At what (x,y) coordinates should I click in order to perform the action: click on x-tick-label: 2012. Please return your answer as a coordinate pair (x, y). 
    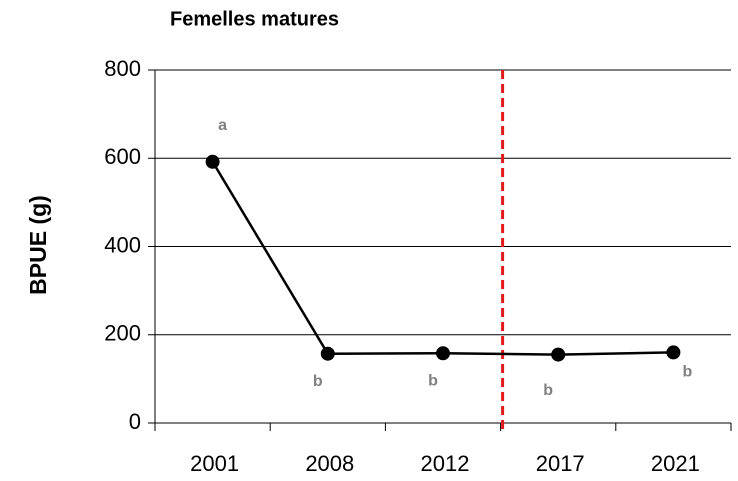
    Looking at the image, I should click on (445, 463).